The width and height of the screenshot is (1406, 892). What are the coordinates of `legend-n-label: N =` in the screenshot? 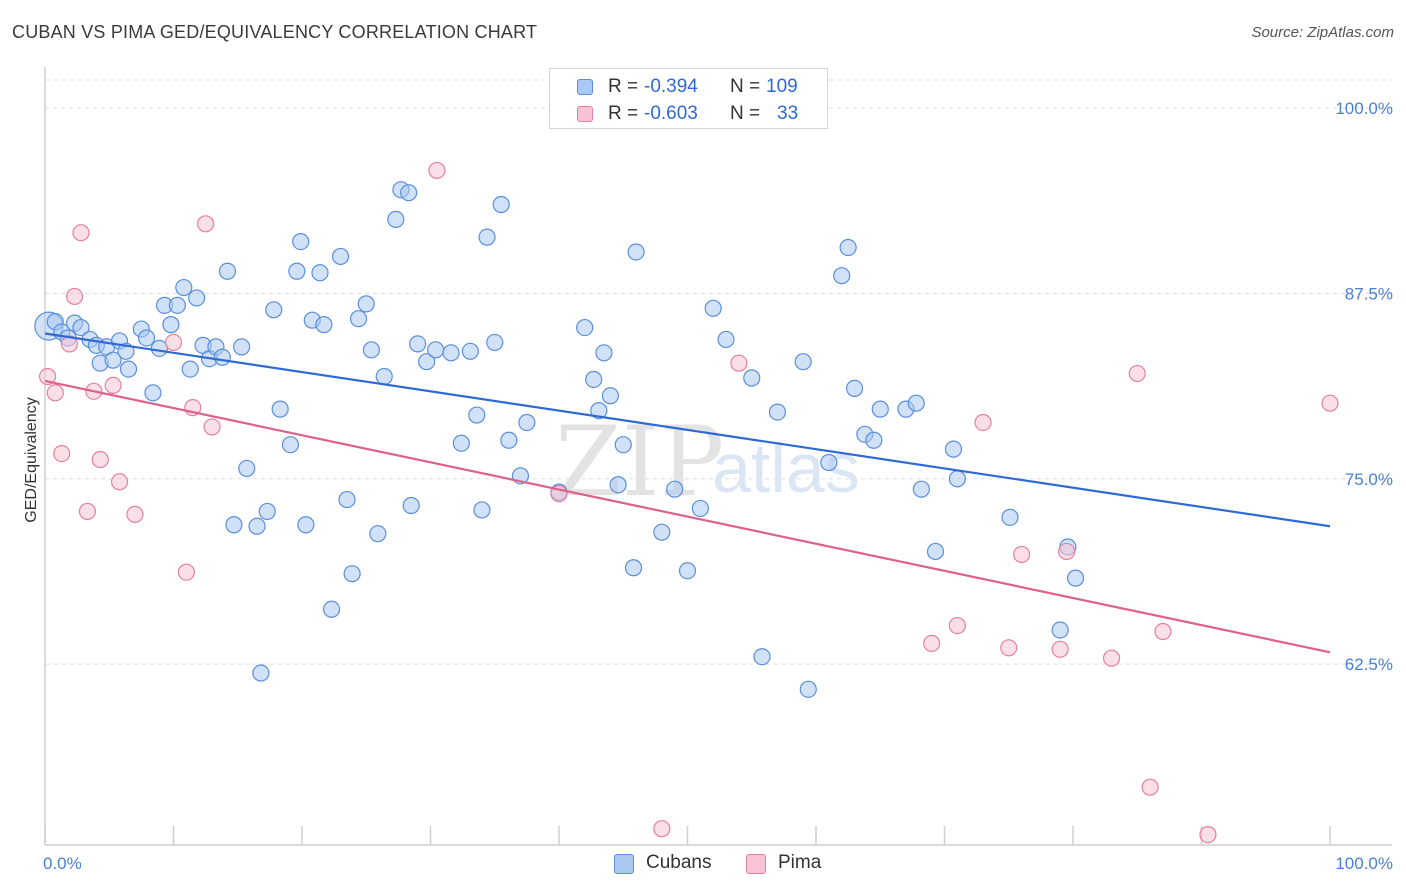 It's located at (745, 113).